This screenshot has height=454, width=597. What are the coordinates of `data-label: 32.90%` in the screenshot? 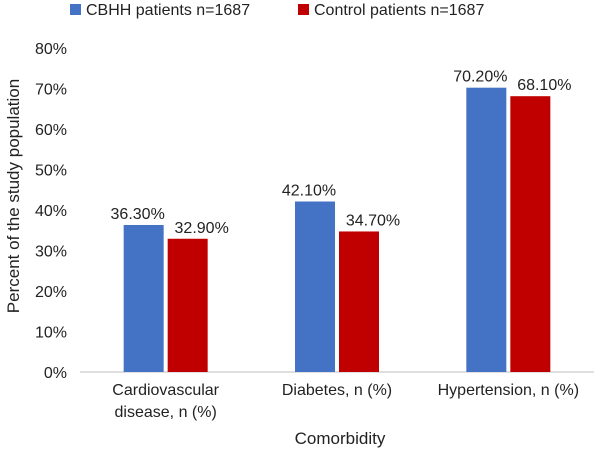 It's located at (202, 228).